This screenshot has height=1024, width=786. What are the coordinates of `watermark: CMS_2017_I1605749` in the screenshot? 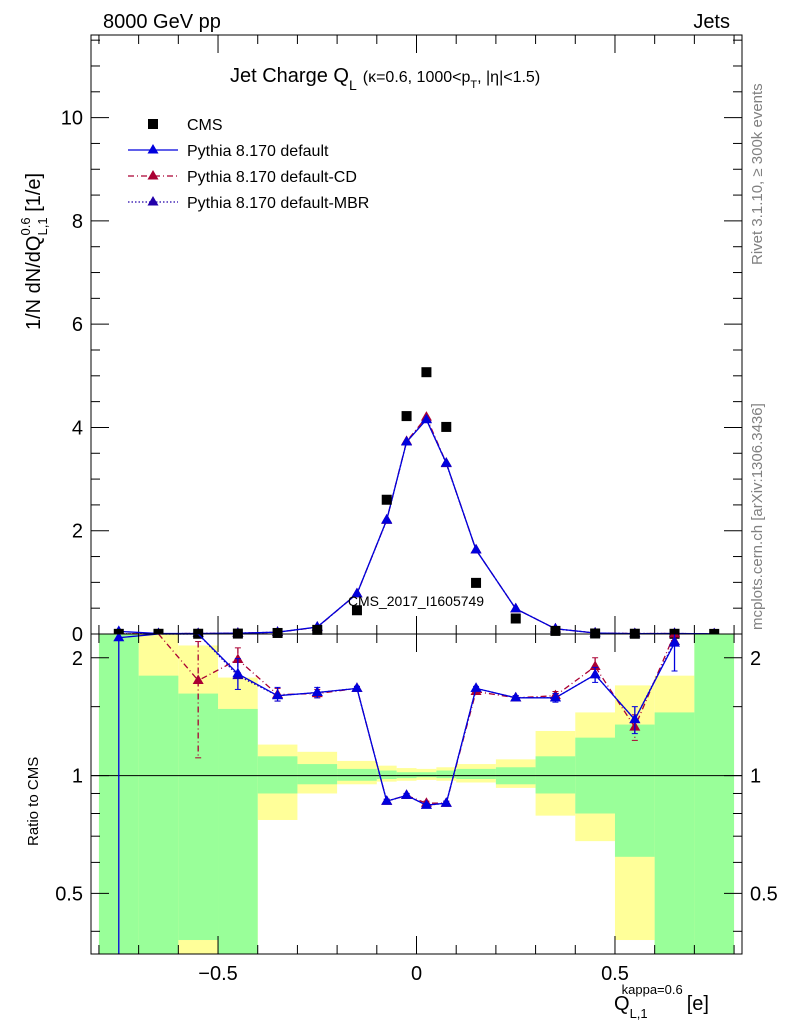 It's located at (416, 601).